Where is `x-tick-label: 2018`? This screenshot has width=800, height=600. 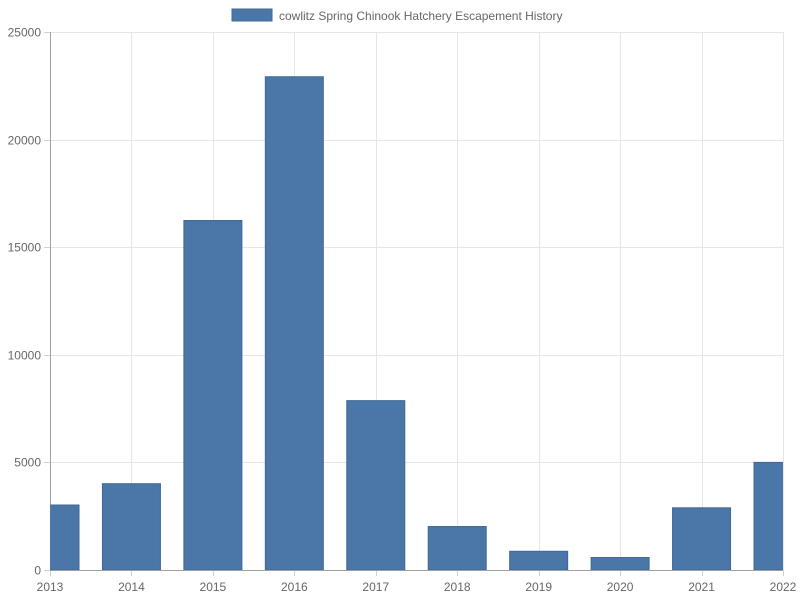 x-tick-label: 2018 is located at coordinates (457, 587).